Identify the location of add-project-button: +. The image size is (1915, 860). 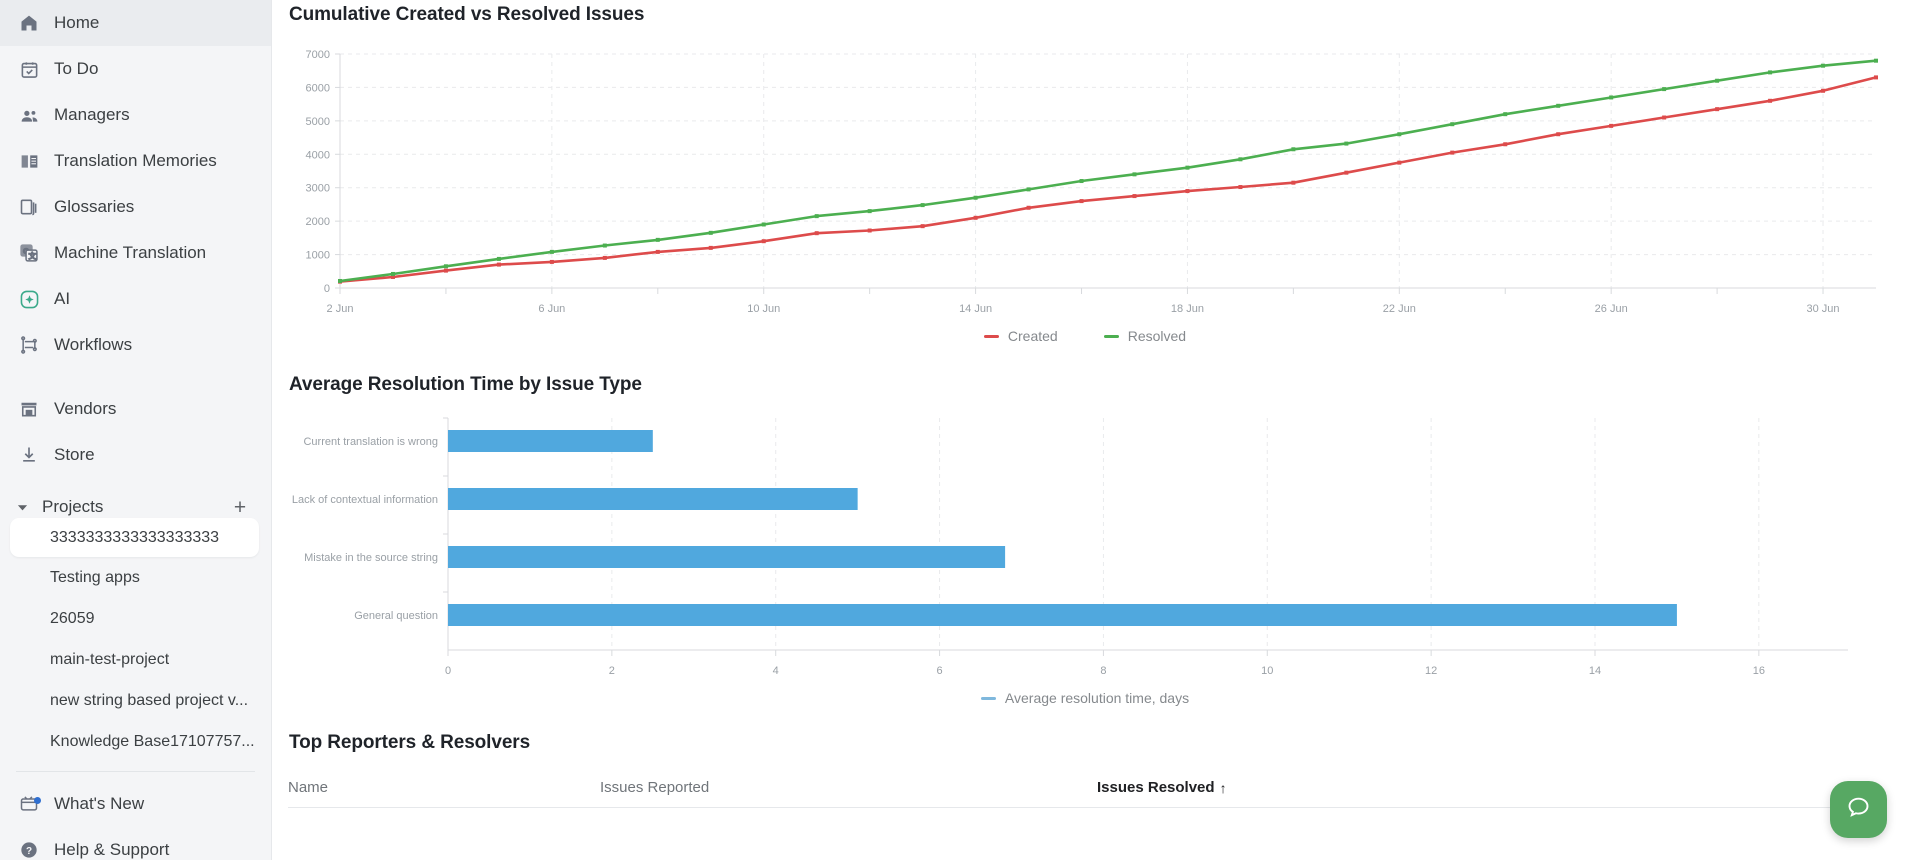
(240, 507).